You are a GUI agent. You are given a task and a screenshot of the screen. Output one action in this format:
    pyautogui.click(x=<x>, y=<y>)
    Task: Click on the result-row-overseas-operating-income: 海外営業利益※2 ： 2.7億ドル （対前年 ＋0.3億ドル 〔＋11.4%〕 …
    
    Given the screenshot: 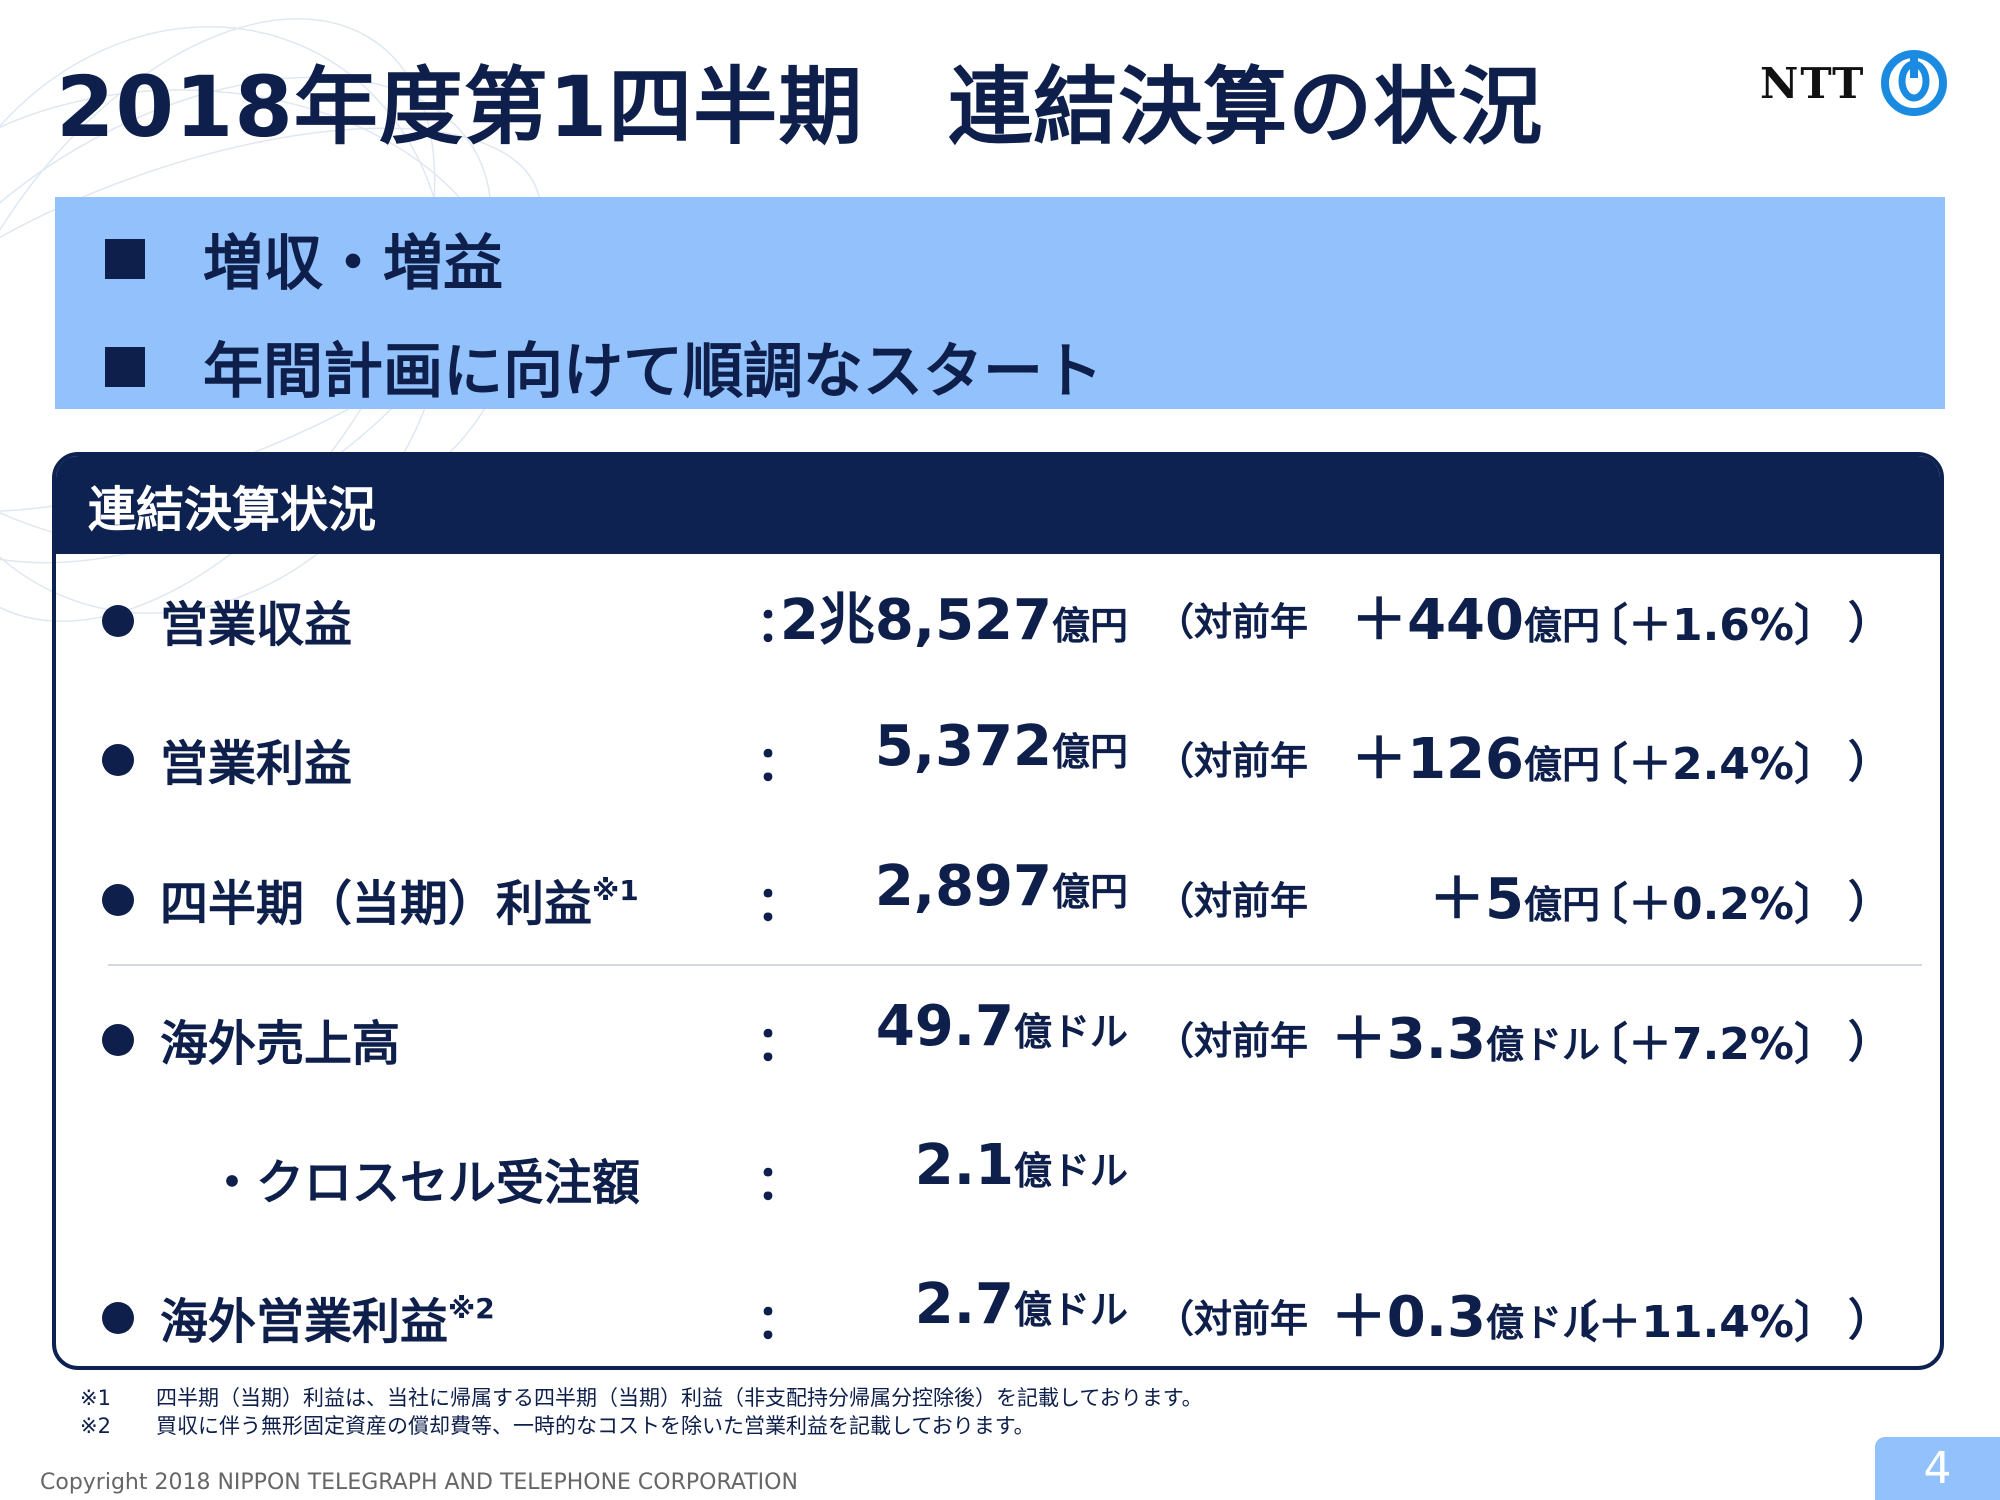 What is the action you would take?
    pyautogui.click(x=998, y=1315)
    